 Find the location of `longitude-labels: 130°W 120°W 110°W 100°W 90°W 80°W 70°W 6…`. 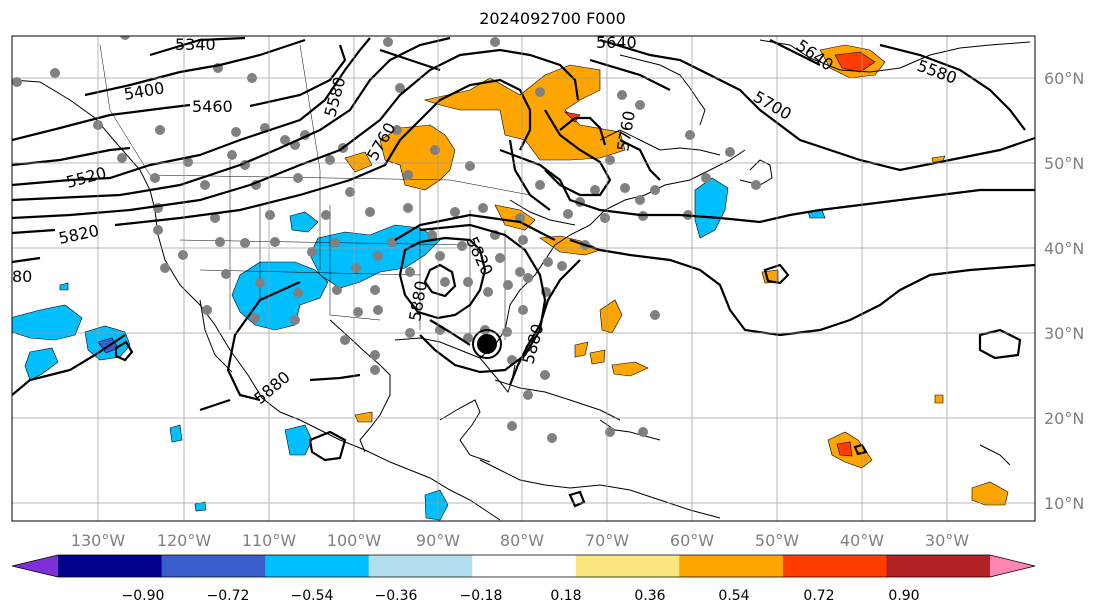

longitude-labels: 130°W 120°W 110°W 100°W 90°W 80°W 70°W 6… is located at coordinates (520, 540).